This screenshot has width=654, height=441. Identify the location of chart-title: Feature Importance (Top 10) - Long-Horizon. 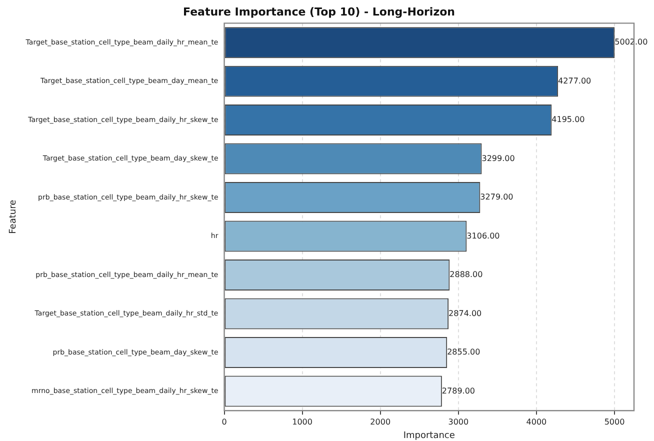
(319, 11).